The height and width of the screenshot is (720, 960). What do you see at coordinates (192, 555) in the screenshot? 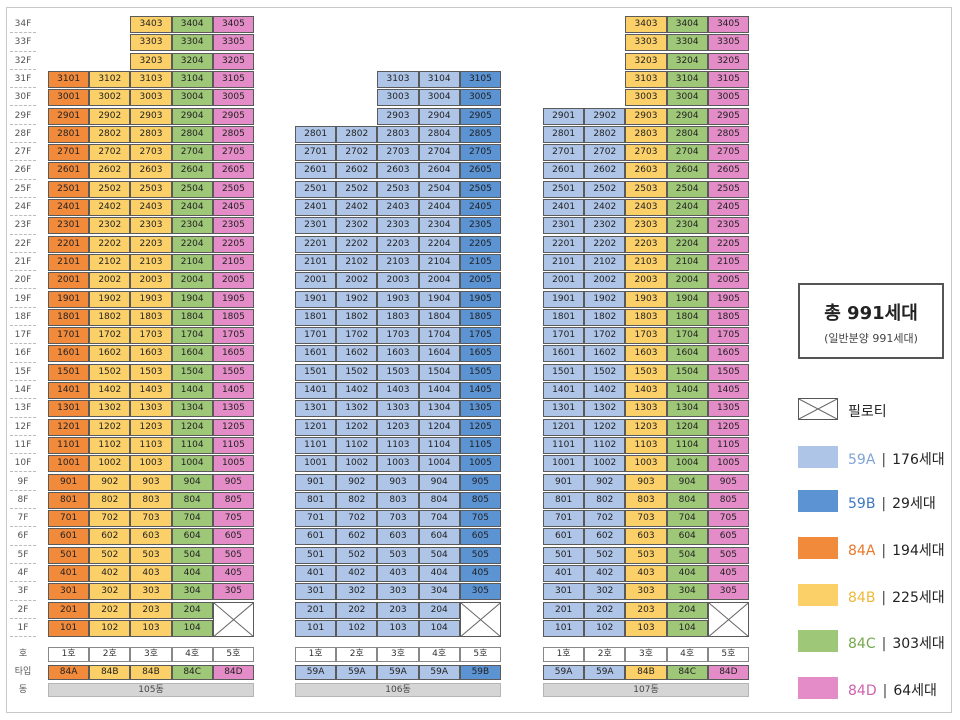
I see `unit-cell: 504` at bounding box center [192, 555].